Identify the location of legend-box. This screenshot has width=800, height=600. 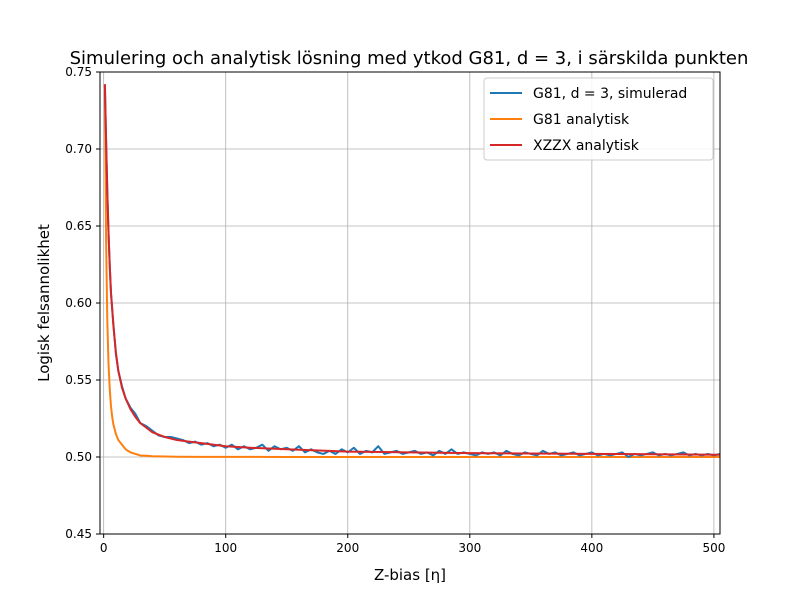
(598, 119).